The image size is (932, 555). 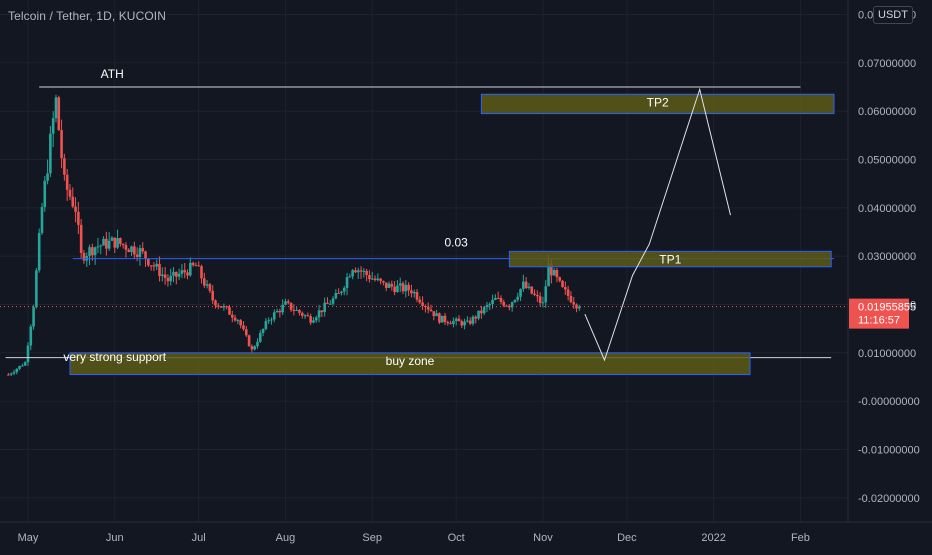 What do you see at coordinates (410, 361) in the screenshot?
I see `zone-label: buy zone` at bounding box center [410, 361].